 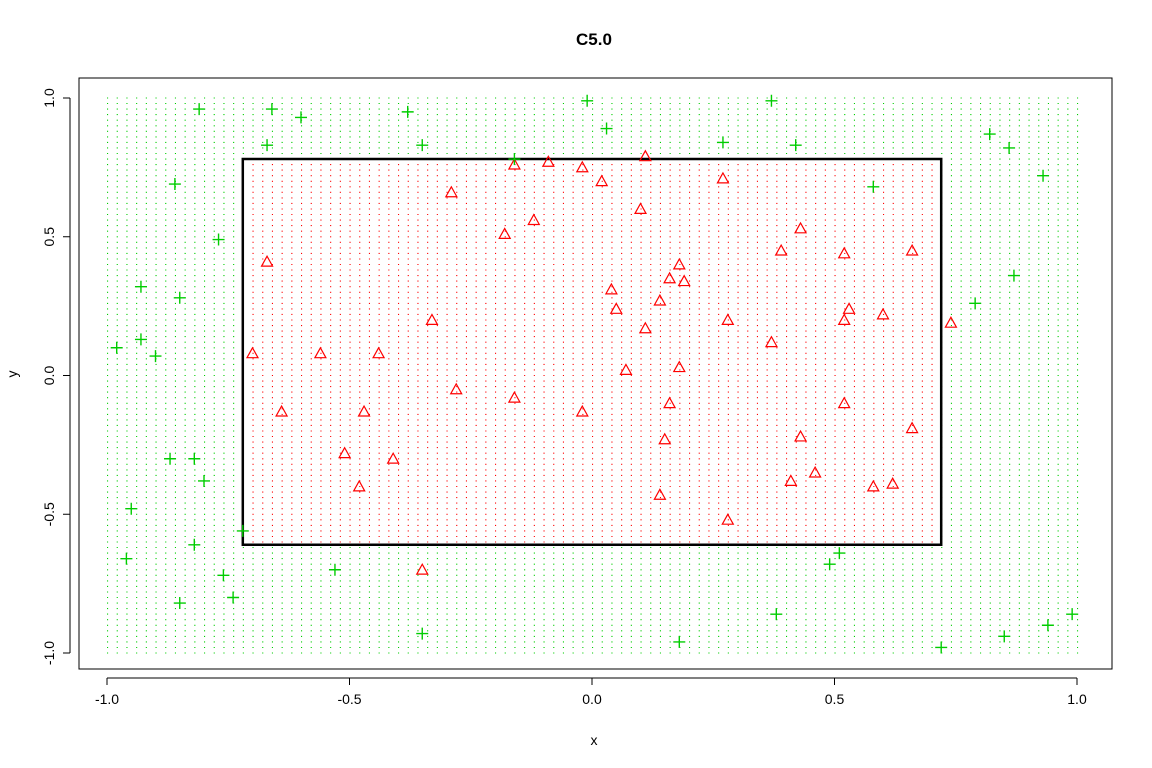 What do you see at coordinates (594, 39) in the screenshot?
I see `chart-title: C5.0` at bounding box center [594, 39].